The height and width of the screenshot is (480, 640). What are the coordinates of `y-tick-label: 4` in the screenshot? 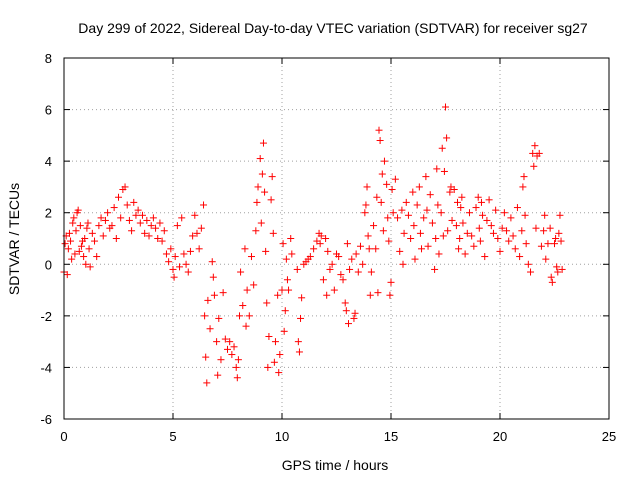 It's located at (48, 161).